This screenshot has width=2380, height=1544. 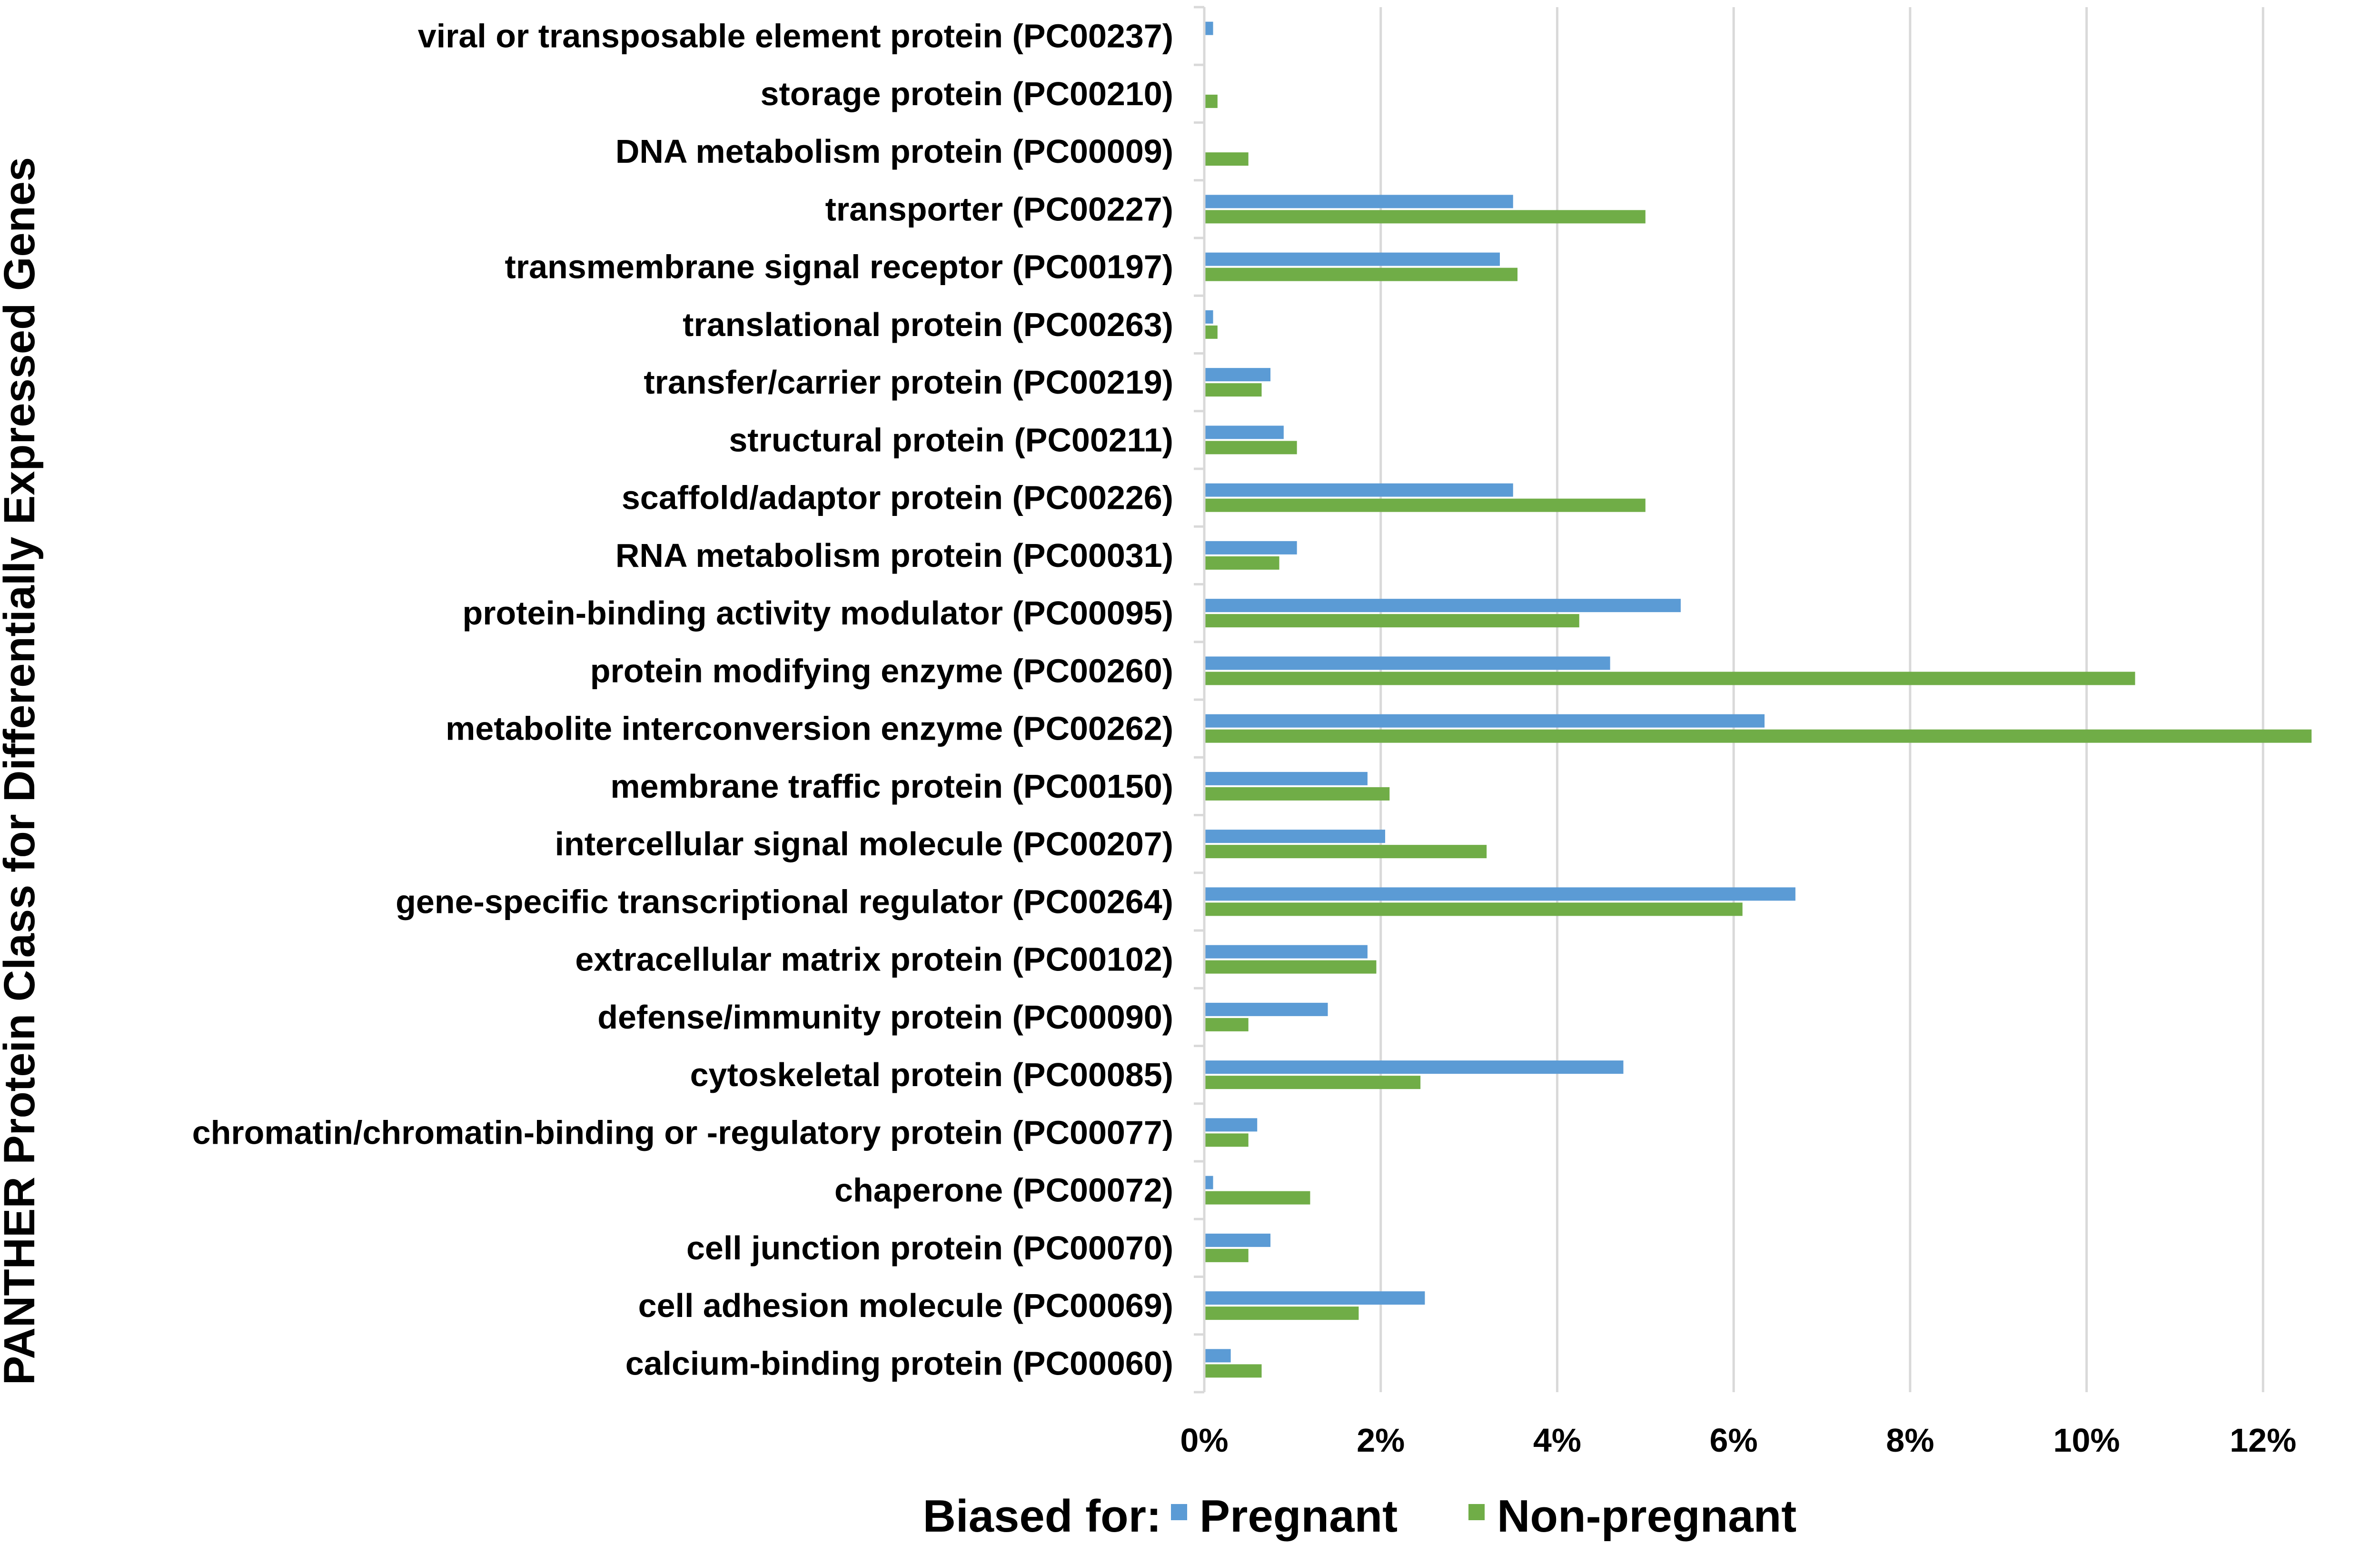 What do you see at coordinates (1231, 1125) in the screenshot?
I see `bar-pregnant-chromatin-chromatin-binding-or-regulatory-protein-pc00077` at bounding box center [1231, 1125].